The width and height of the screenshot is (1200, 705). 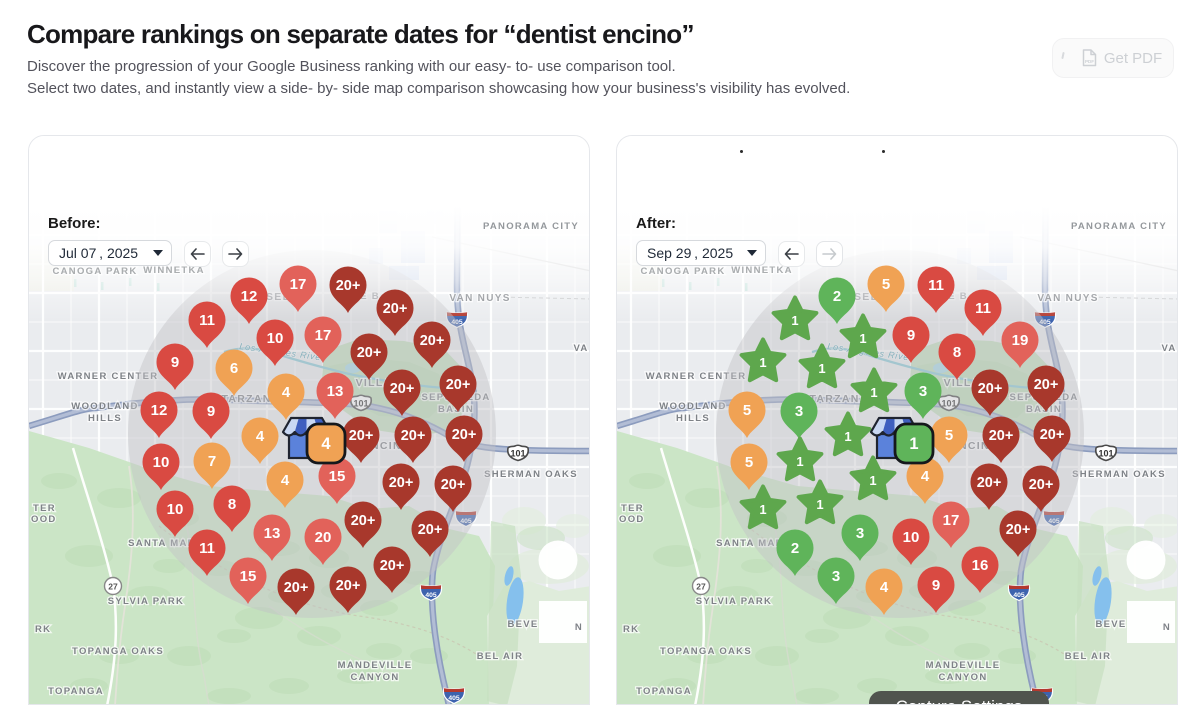 What do you see at coordinates (375, 677) in the screenshot?
I see `svg-text: CANYON` at bounding box center [375, 677].